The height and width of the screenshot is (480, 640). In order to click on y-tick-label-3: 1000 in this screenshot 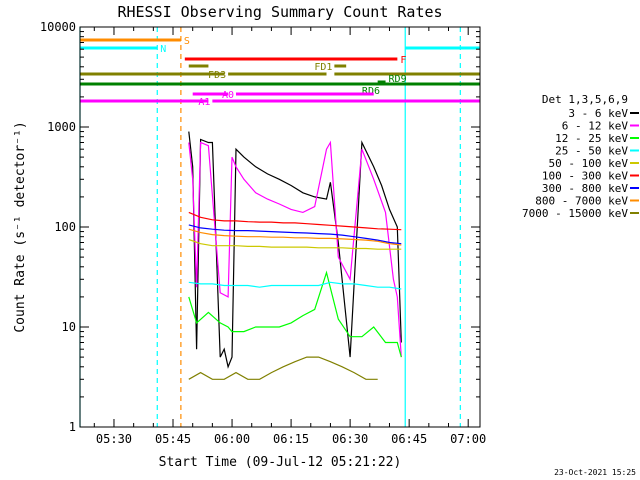, I will do `click(61, 127)`.